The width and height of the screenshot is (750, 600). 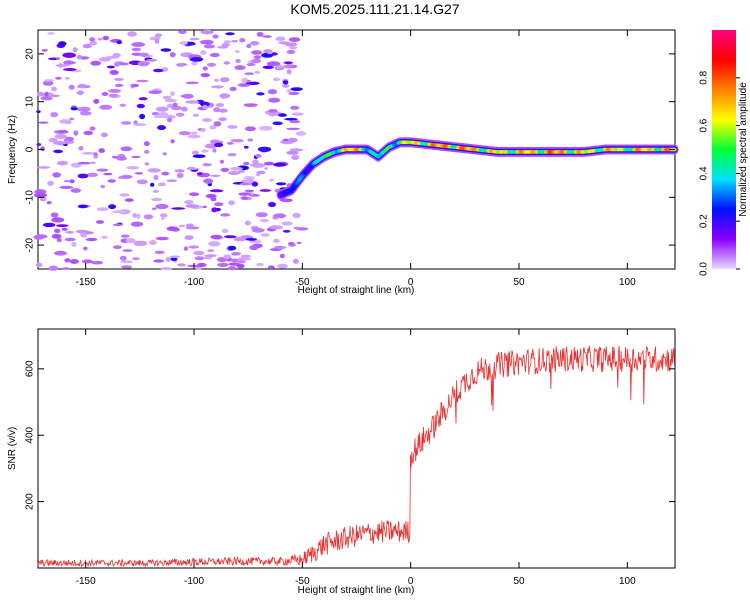 I want to click on snr-x-label: Height of straight line (km), so click(x=356, y=590).